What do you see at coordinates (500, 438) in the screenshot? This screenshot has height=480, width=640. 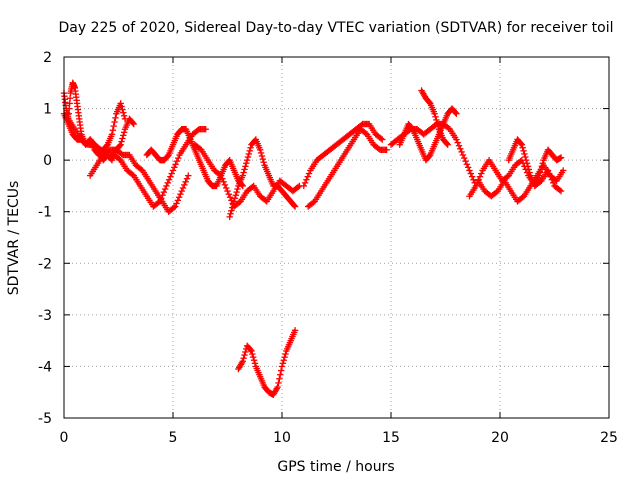 I see `x-tick-label: 20` at bounding box center [500, 438].